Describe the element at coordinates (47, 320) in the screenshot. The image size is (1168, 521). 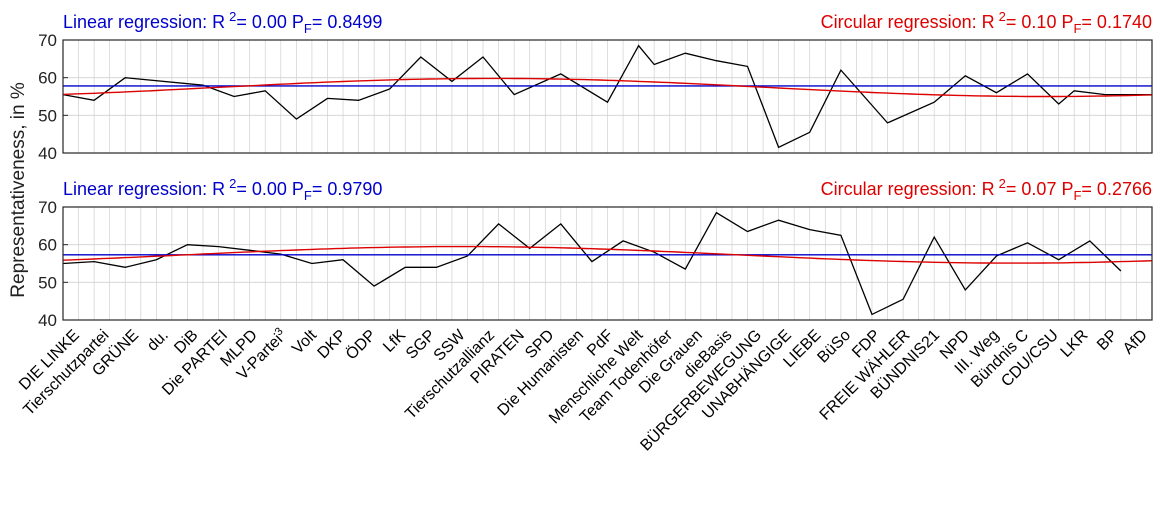
I see `panel-2-y-tick-label: 40` at that location.